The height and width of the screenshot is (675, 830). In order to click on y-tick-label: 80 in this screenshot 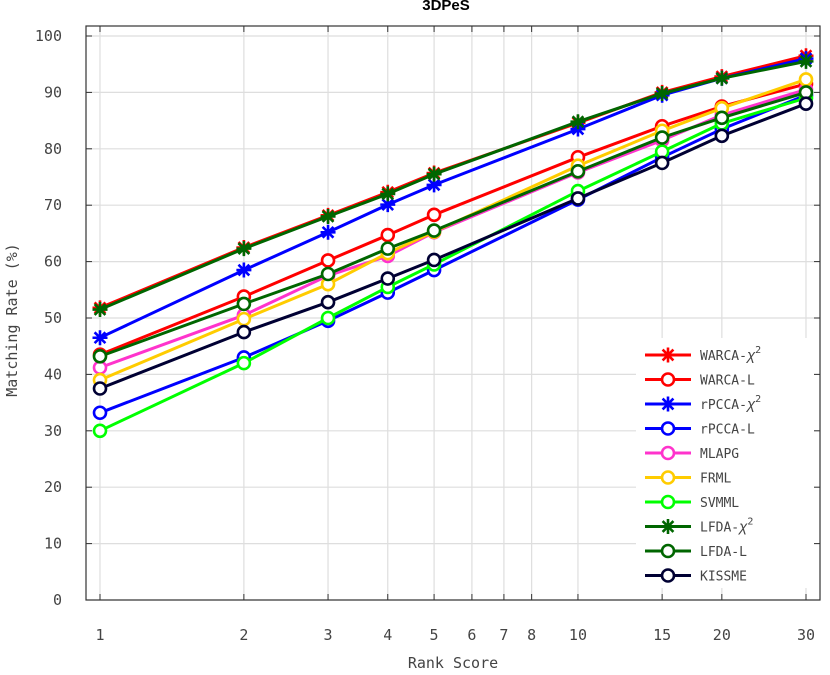, I will do `click(53, 149)`.